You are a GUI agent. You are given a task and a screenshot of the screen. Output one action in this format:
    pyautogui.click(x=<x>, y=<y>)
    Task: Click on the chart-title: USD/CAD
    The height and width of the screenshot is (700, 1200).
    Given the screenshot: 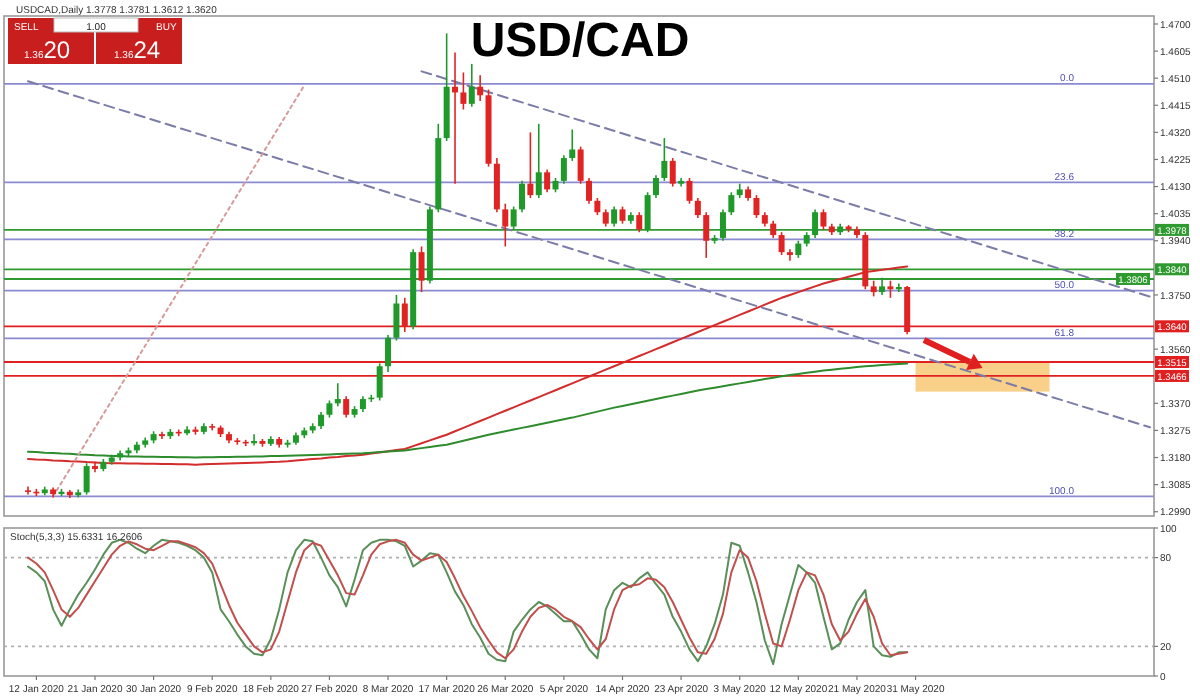 What is the action you would take?
    pyautogui.click(x=580, y=41)
    